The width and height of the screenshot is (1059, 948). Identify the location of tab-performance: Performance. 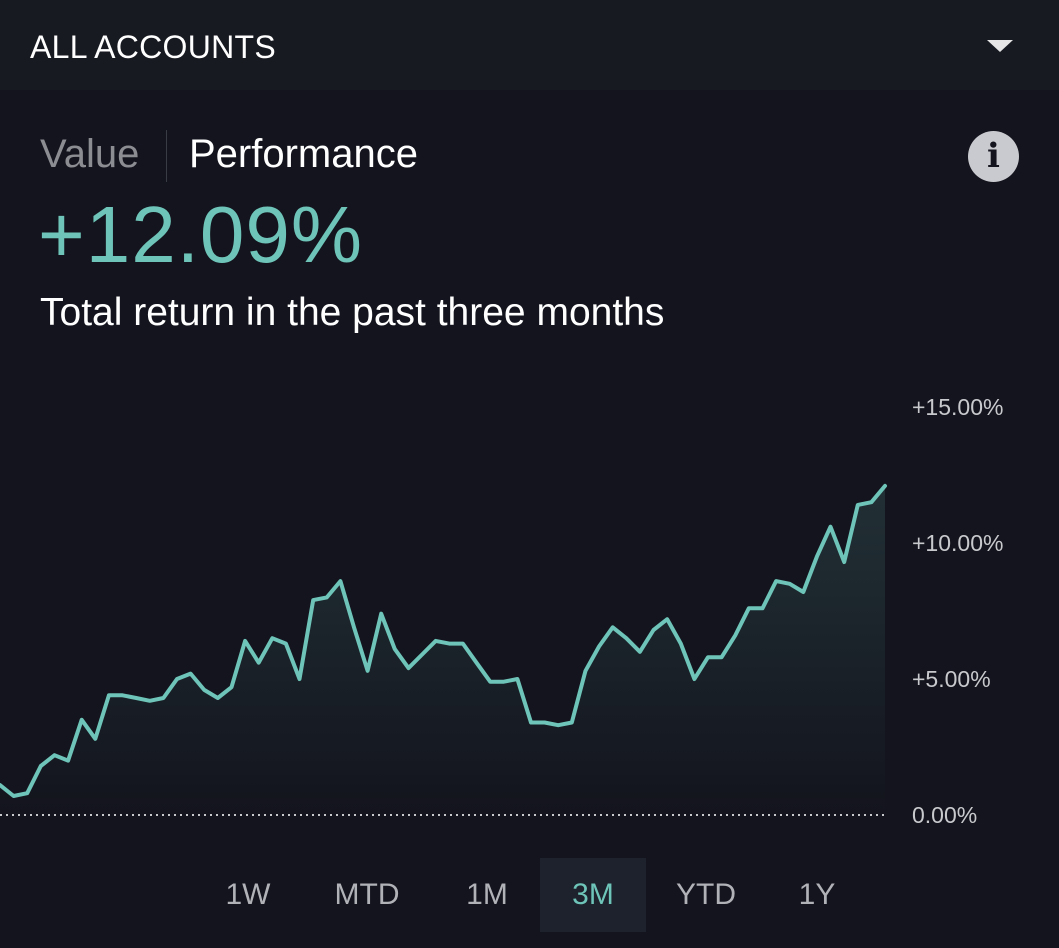
(303, 154).